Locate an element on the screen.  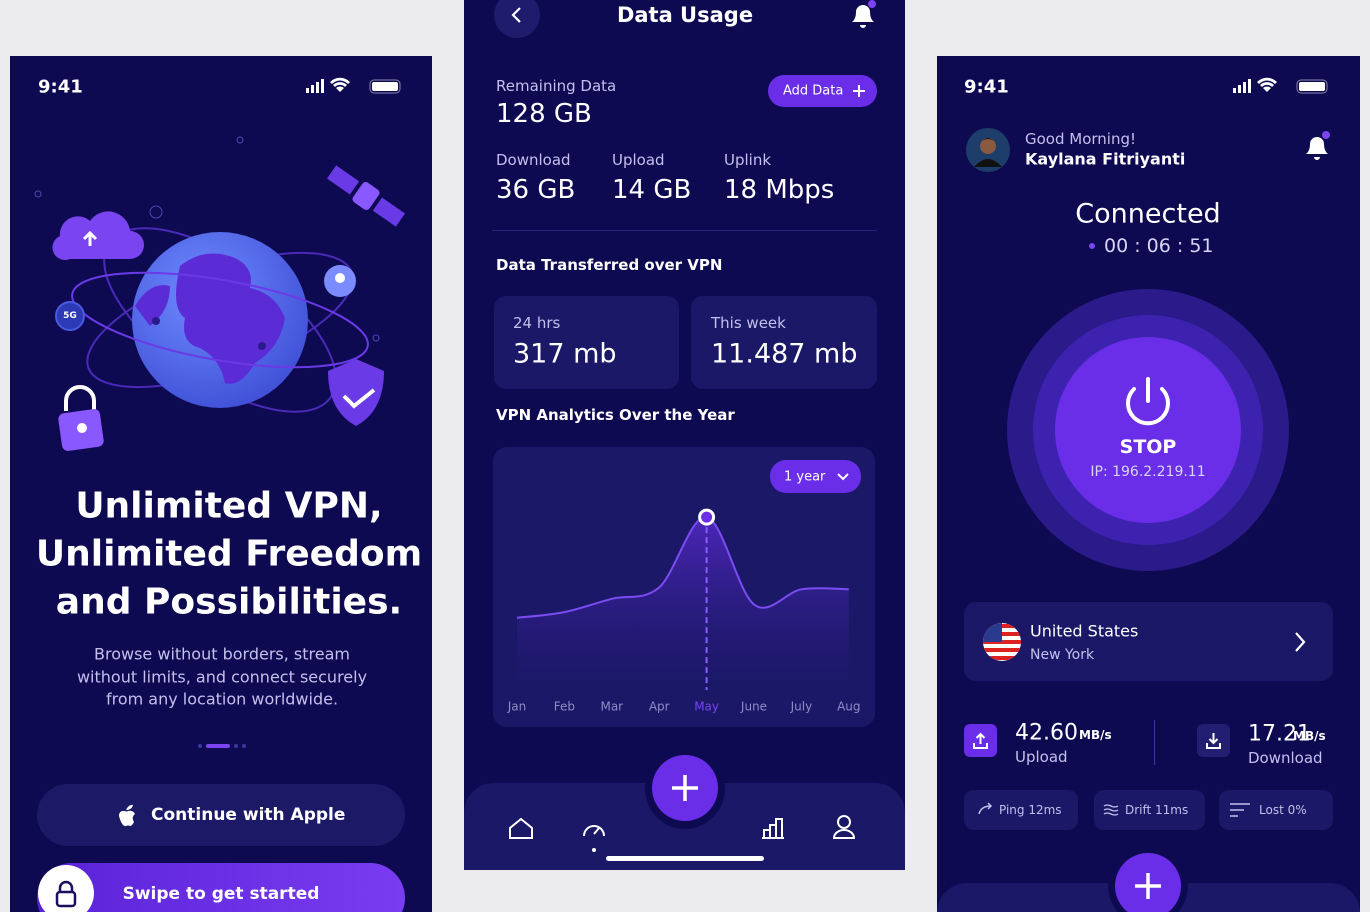
stat-value: 14 GB is located at coordinates (652, 190).